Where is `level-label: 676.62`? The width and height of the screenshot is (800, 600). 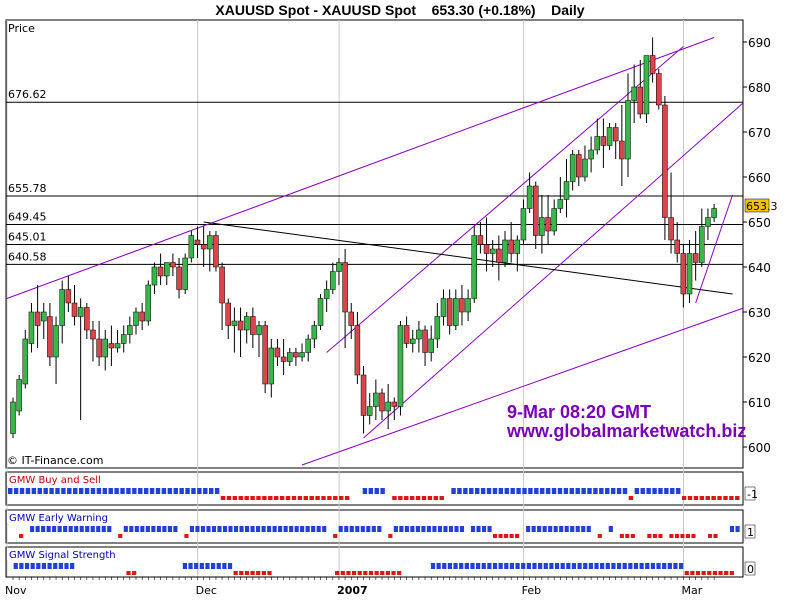 level-label: 676.62 is located at coordinates (27, 94).